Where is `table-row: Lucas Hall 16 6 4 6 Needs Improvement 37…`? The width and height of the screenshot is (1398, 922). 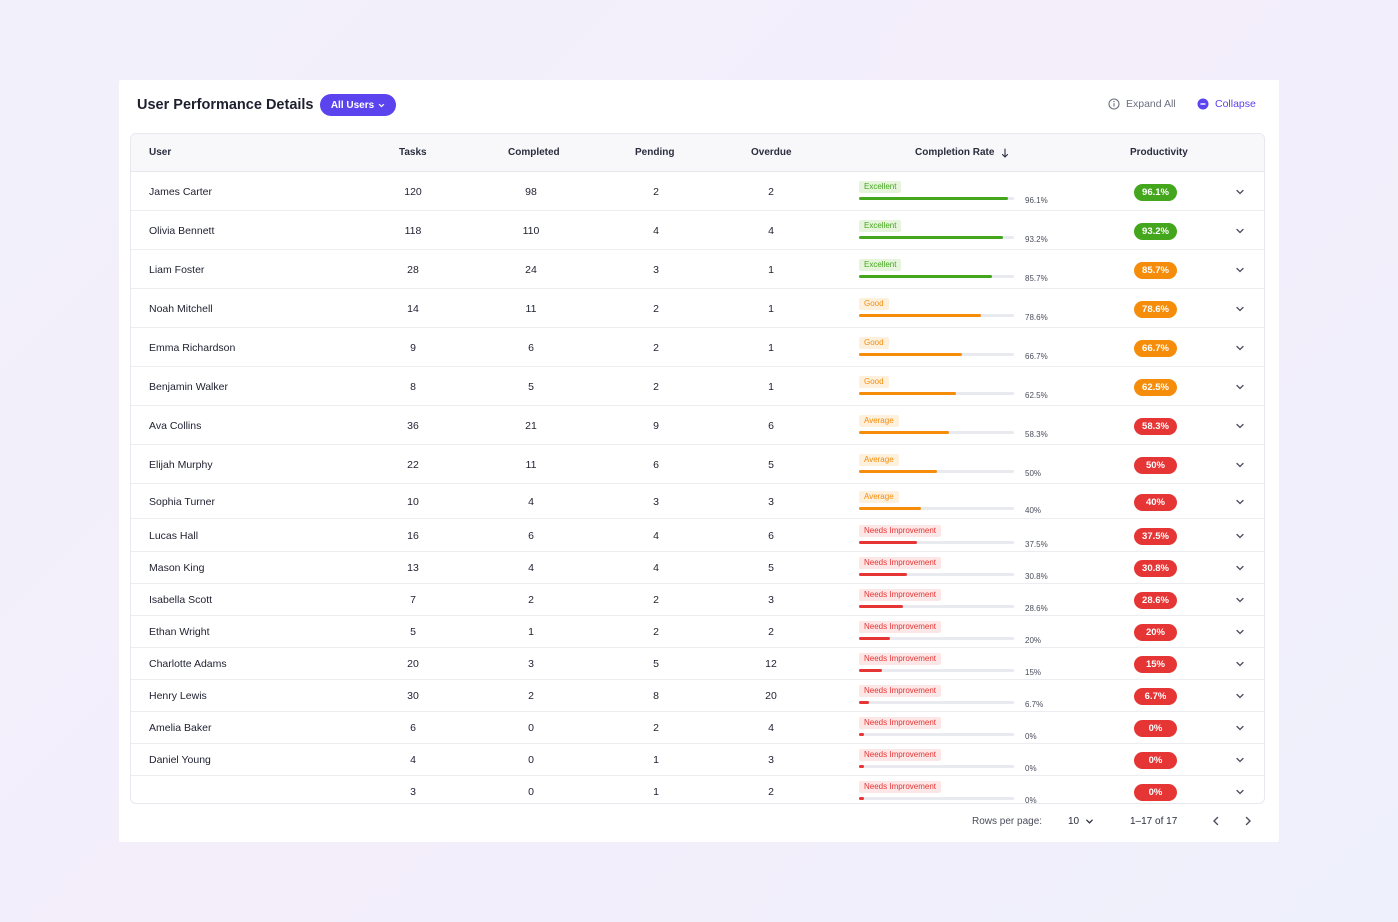
table-row: Lucas Hall 16 6 4 6 Needs Improvement 37… is located at coordinates (697, 535).